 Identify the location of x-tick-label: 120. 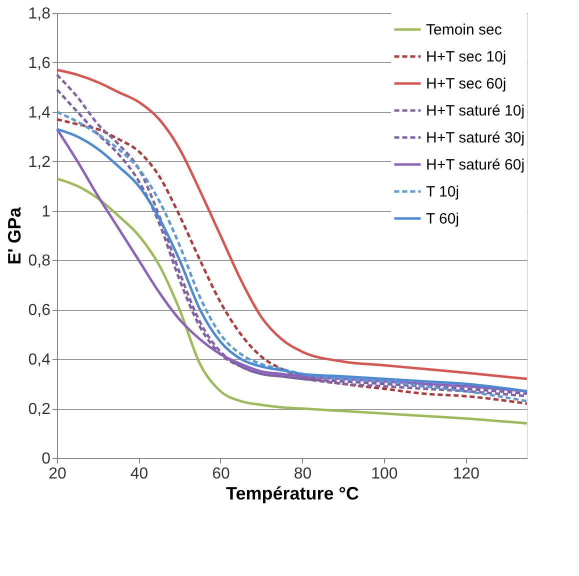
(466, 474).